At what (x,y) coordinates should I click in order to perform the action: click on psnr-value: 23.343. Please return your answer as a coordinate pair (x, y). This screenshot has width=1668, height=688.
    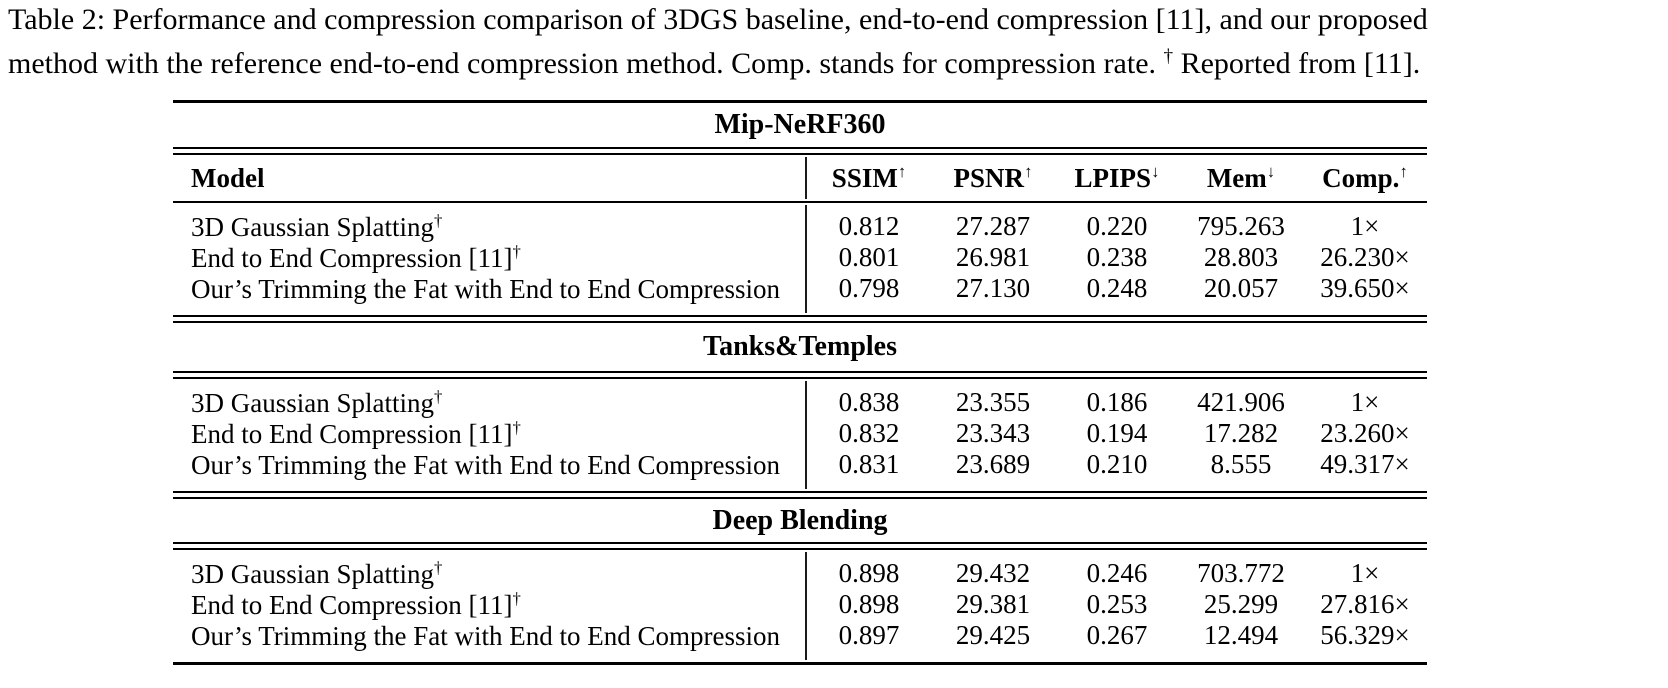
    Looking at the image, I should click on (993, 433).